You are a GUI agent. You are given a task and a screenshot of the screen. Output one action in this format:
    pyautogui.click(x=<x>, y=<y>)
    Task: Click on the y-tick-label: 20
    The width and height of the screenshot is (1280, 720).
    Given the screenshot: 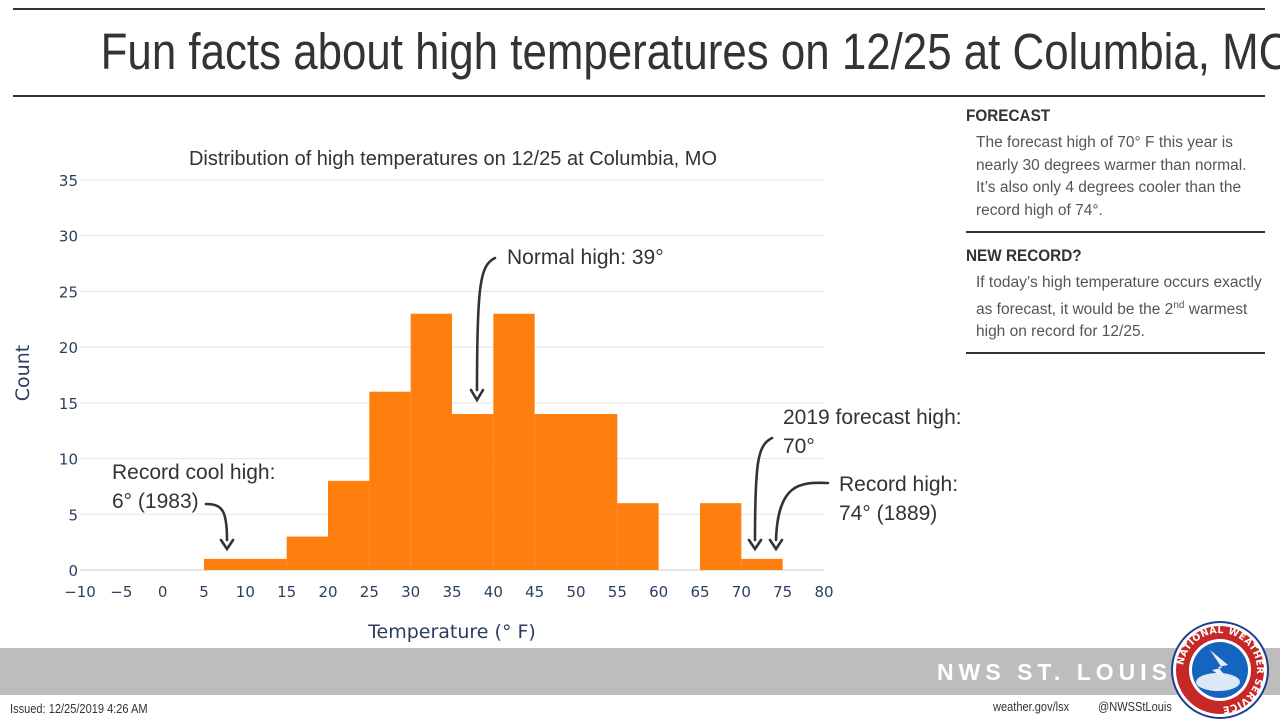 What is the action you would take?
    pyautogui.click(x=68, y=348)
    